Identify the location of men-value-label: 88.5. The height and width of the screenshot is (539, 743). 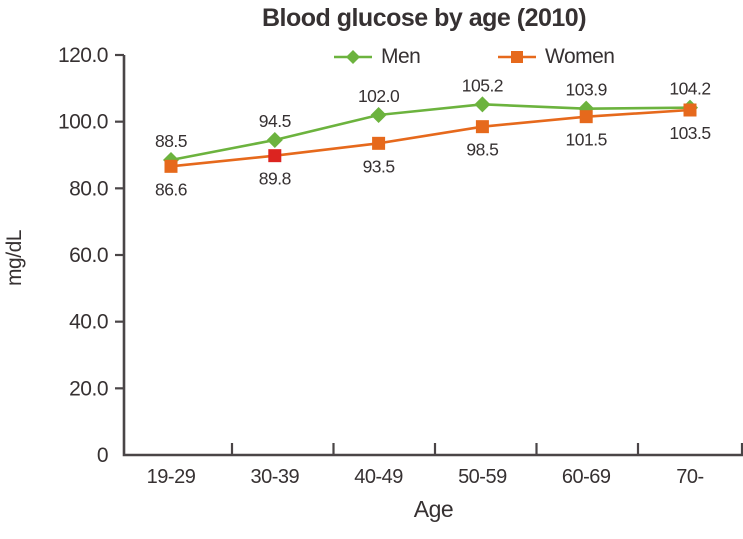
(171, 141).